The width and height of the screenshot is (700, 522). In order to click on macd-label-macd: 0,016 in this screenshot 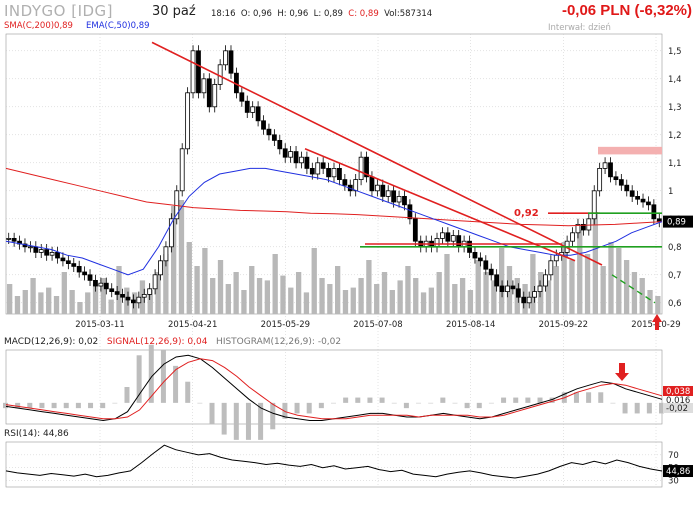, I will do `click(678, 401)`.